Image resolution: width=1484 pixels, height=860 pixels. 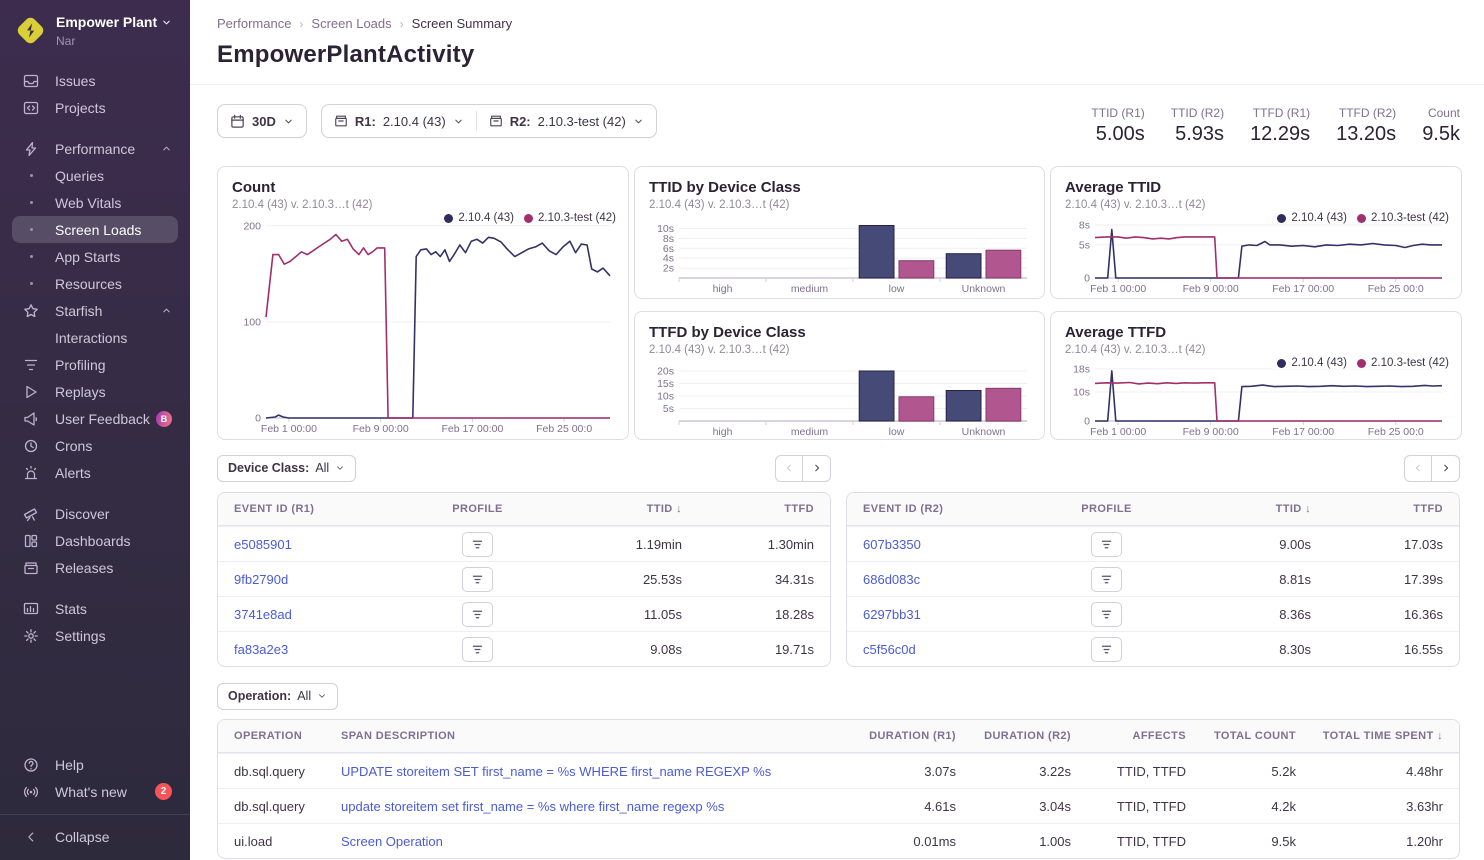 What do you see at coordinates (351, 23) in the screenshot?
I see `breadcrumb-screen-loads: Screen Loads` at bounding box center [351, 23].